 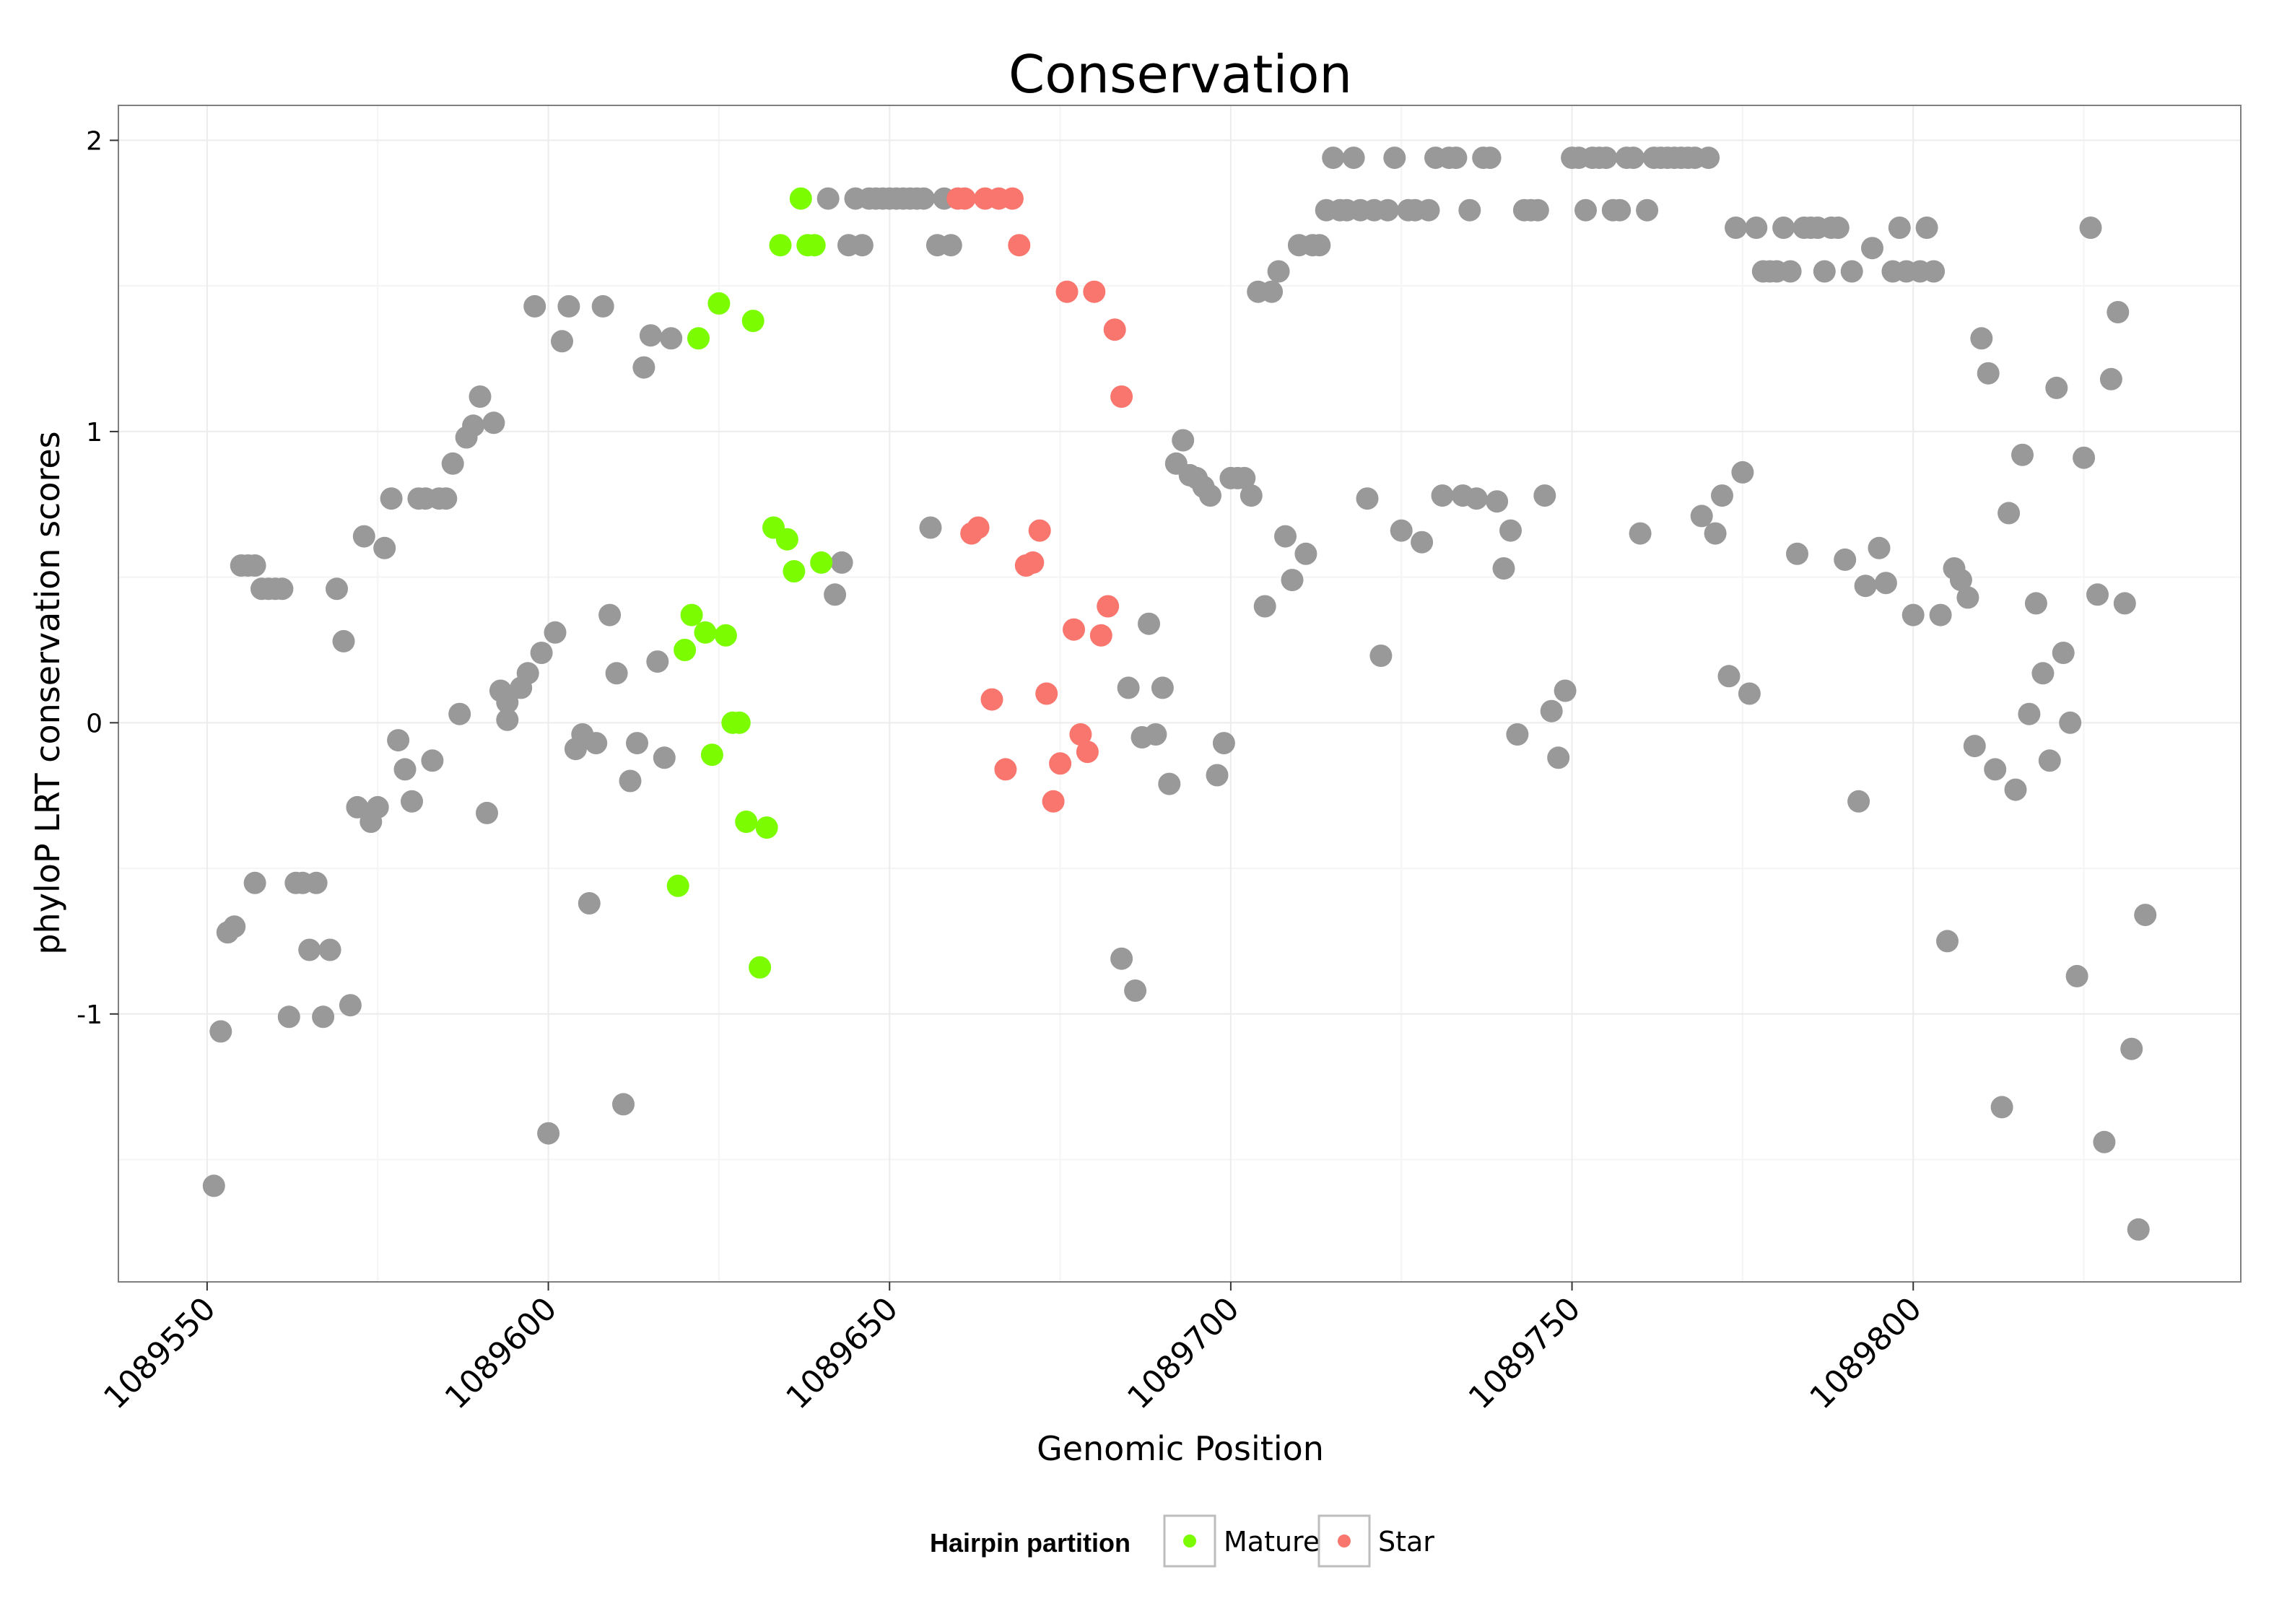 I want to click on x-axis-label: Genomic Position, so click(x=1181, y=1448).